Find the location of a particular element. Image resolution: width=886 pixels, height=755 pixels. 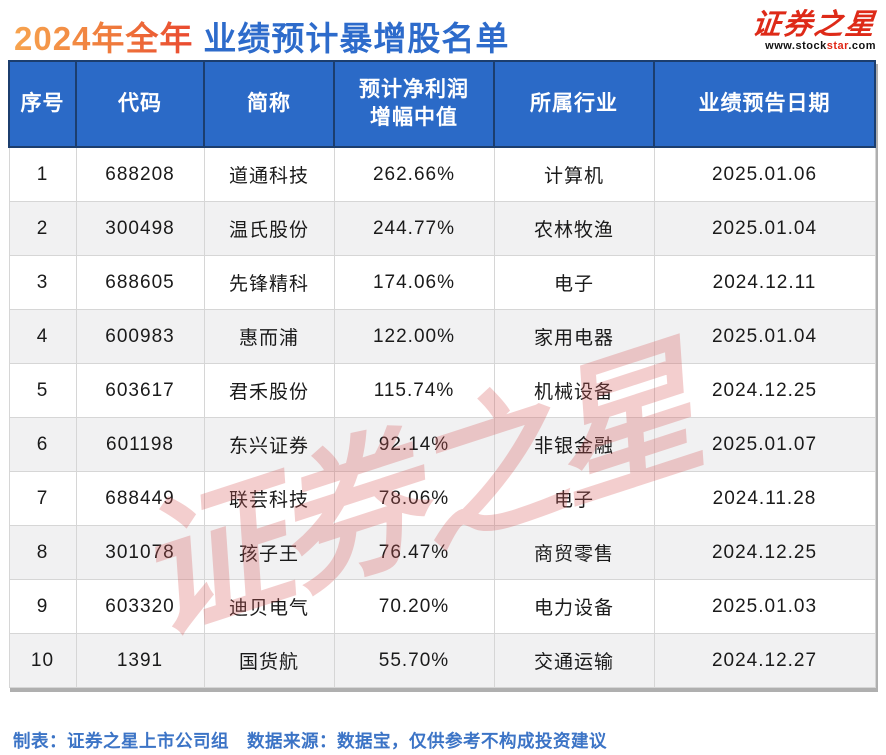

table-row: 5 603617 君禾股份 115.74% 机械设备 2024.12.25 is located at coordinates (442, 390).